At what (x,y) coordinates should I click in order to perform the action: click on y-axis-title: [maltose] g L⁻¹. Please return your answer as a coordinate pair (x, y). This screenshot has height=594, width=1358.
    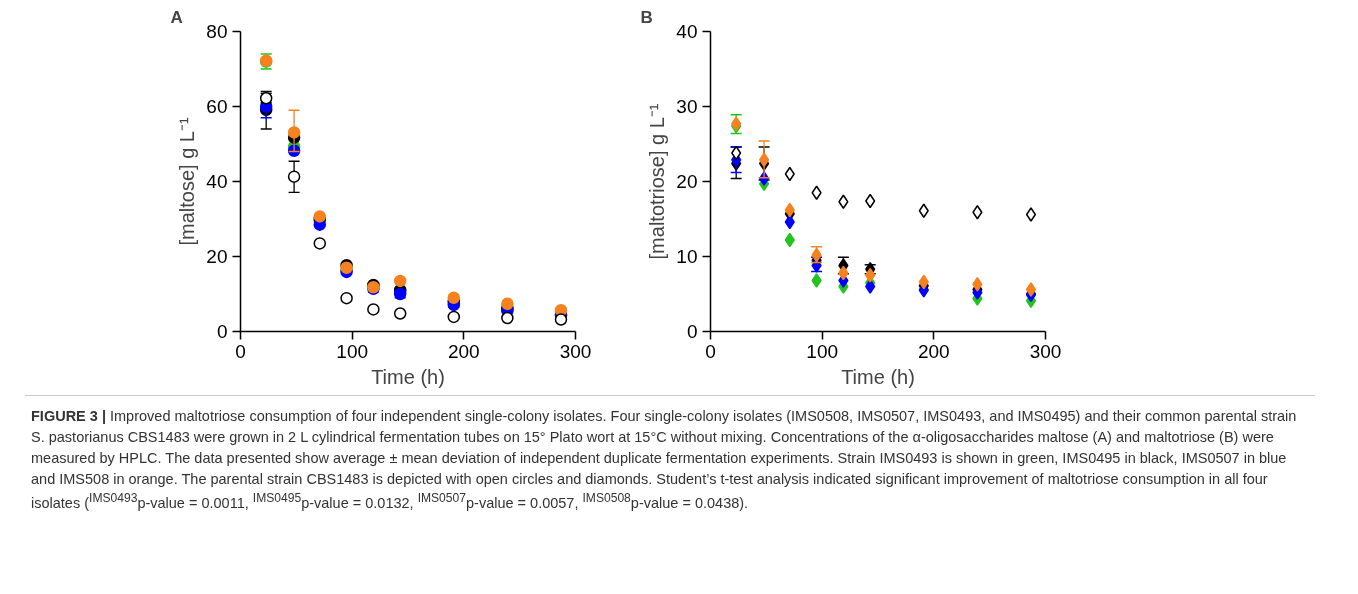
    Looking at the image, I should click on (187, 181).